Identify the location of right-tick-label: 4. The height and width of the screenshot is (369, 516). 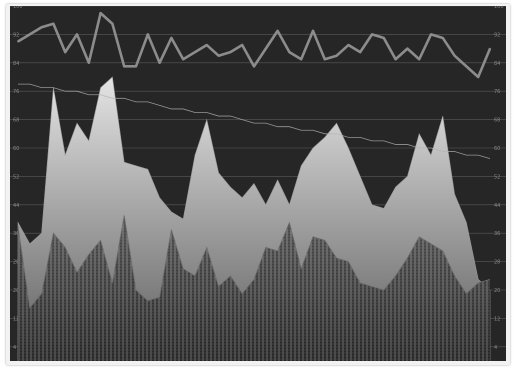
(495, 348).